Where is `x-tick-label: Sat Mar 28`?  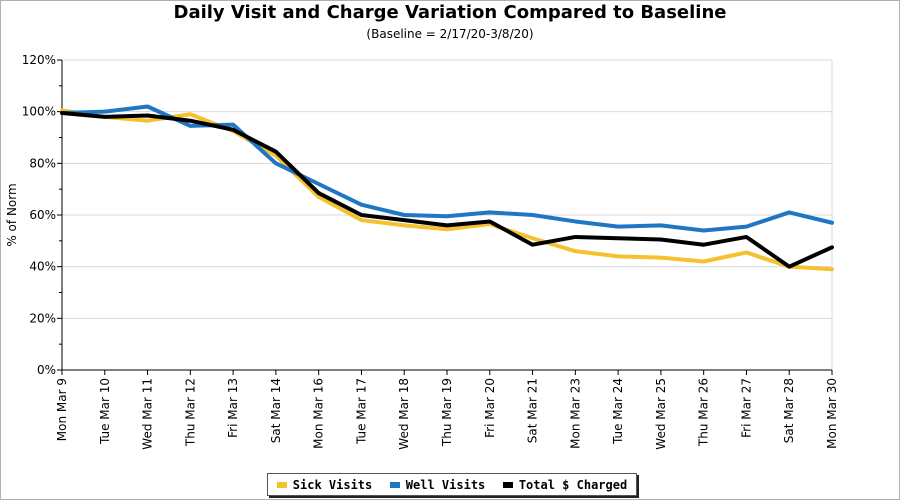 x-tick-label: Sat Mar 28 is located at coordinates (789, 410).